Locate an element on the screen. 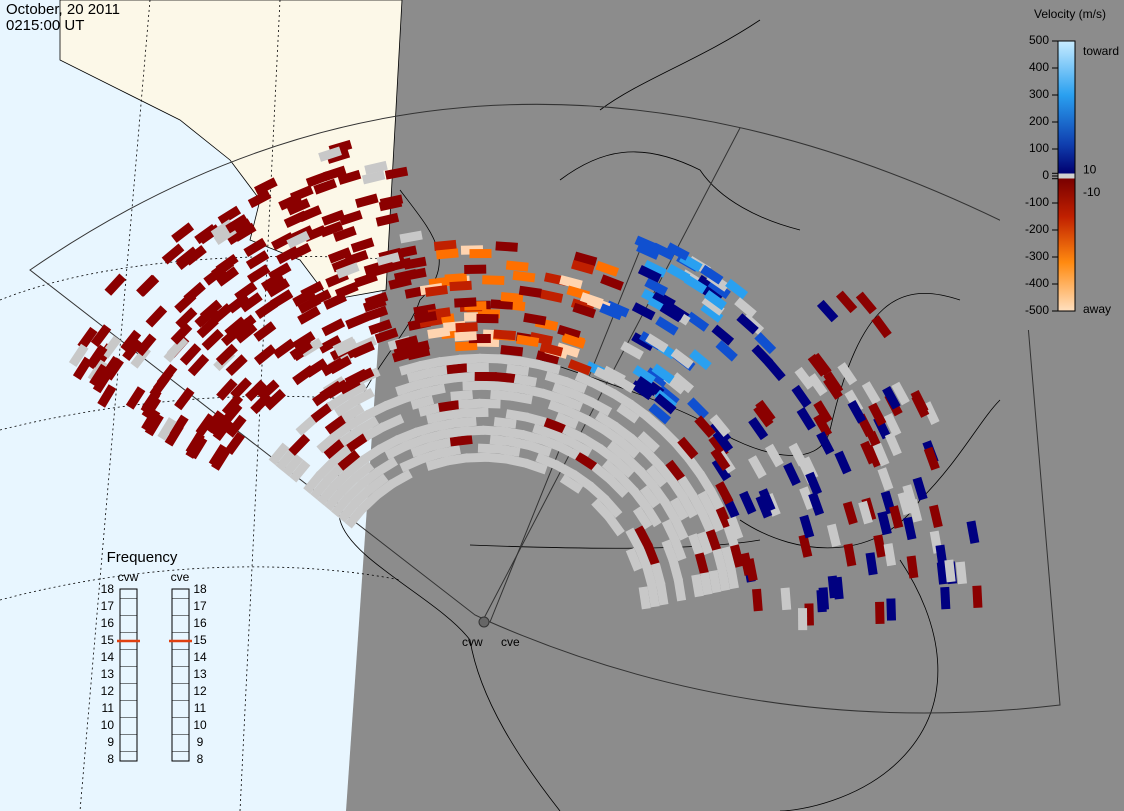 The width and height of the screenshot is (1124, 811). colorbar-tick-label: 300 is located at coordinates (1039, 94).